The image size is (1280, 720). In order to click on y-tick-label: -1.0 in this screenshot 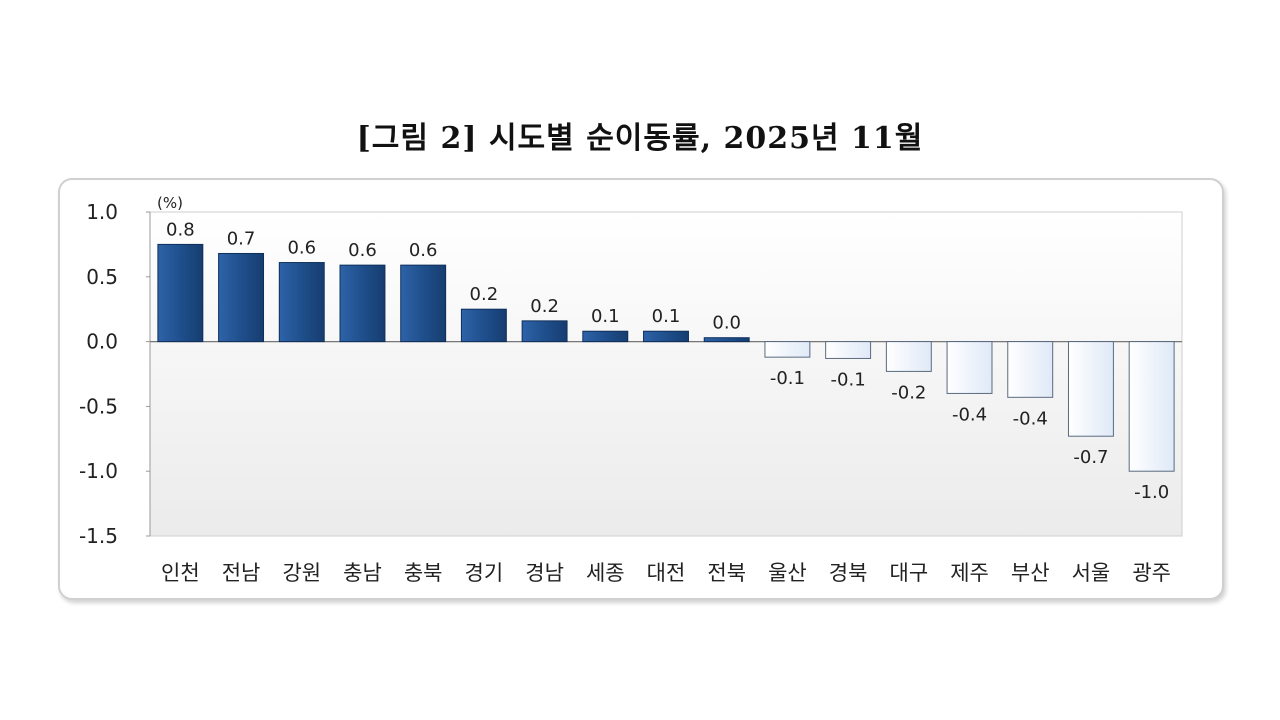, I will do `click(98, 471)`.